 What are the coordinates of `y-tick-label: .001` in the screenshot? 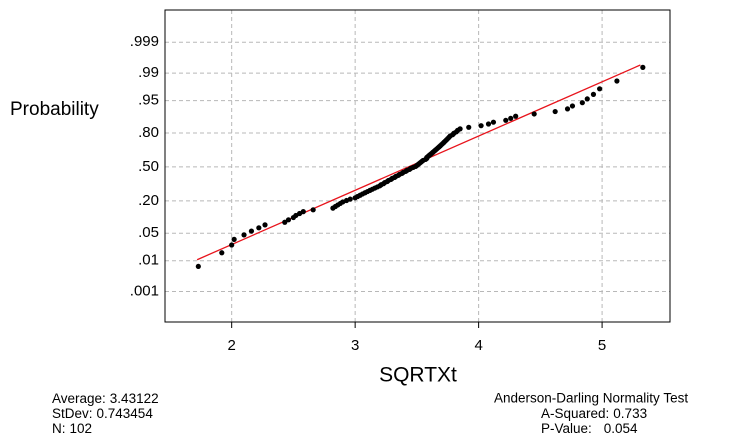 It's located at (144, 290).